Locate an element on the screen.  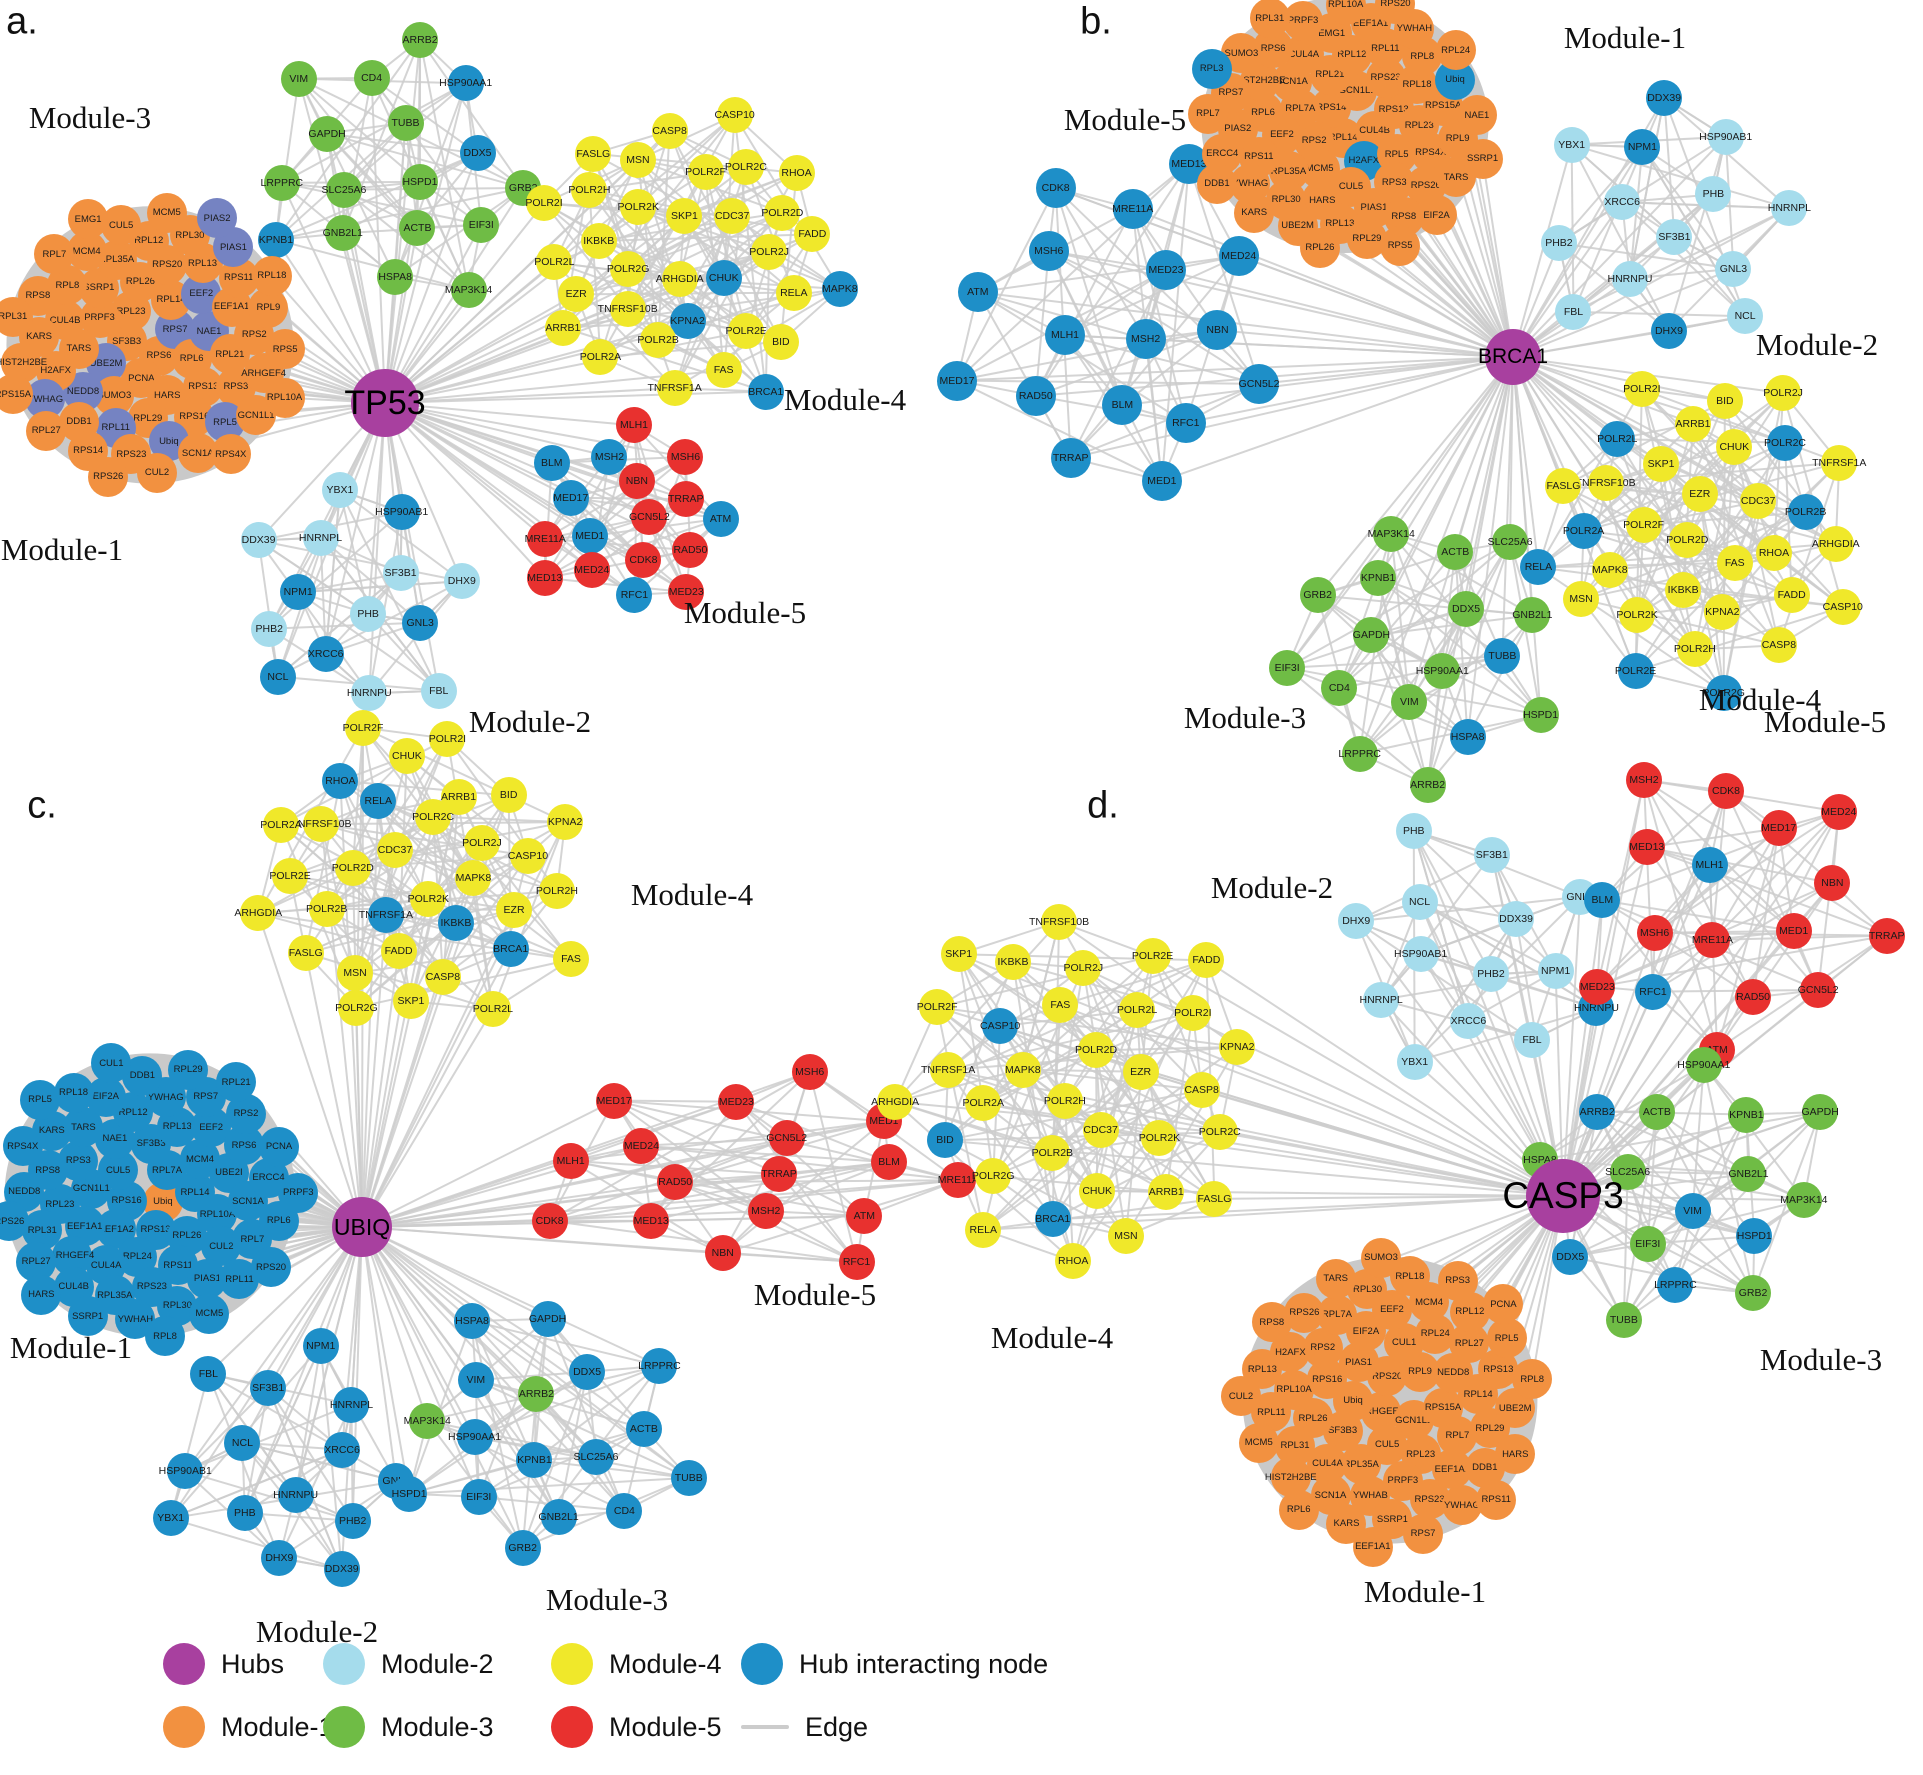
network-node: FADD is located at coordinates (1791, 595).